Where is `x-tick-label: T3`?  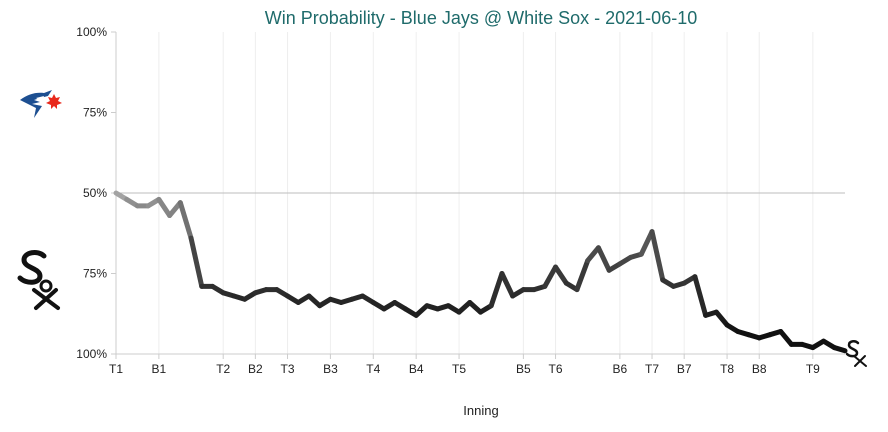
x-tick-label: T3 is located at coordinates (288, 369).